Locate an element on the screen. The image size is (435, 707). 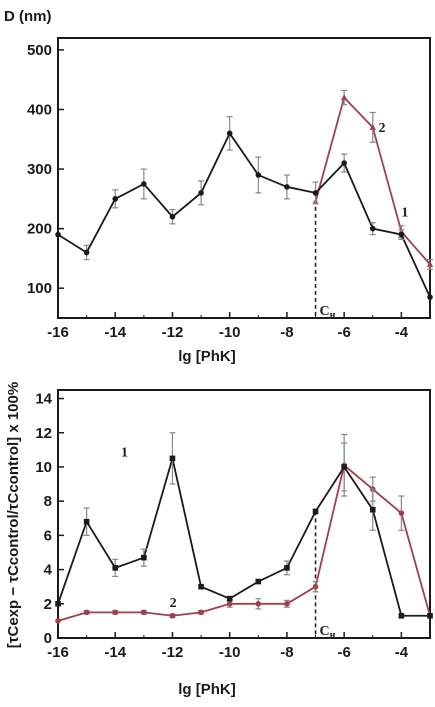
y-tick-label: 8 is located at coordinates (48, 501).